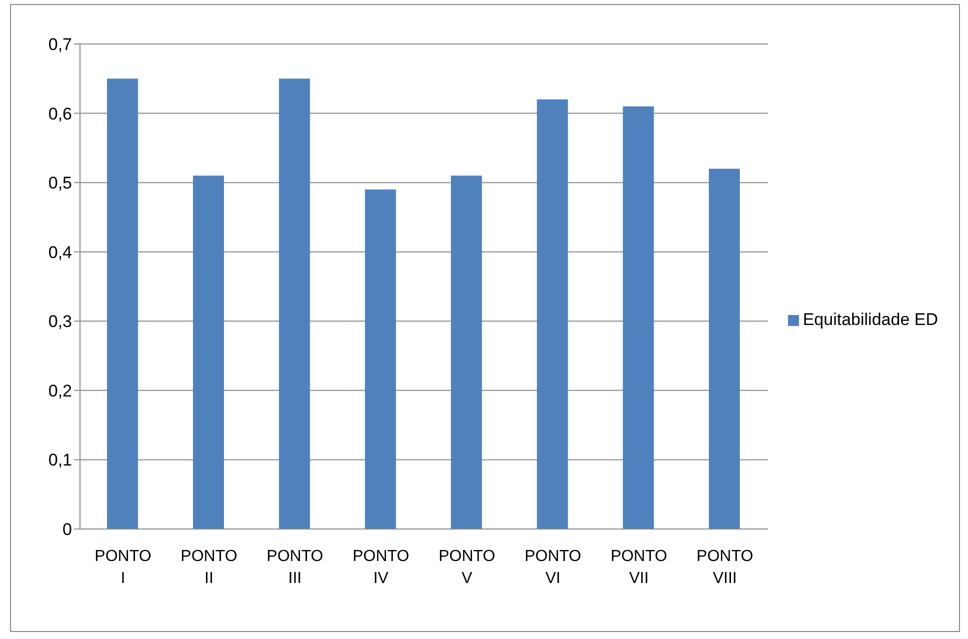 The width and height of the screenshot is (968, 639). Describe the element at coordinates (60, 183) in the screenshot. I see `y-tick-label: 0,5` at that location.